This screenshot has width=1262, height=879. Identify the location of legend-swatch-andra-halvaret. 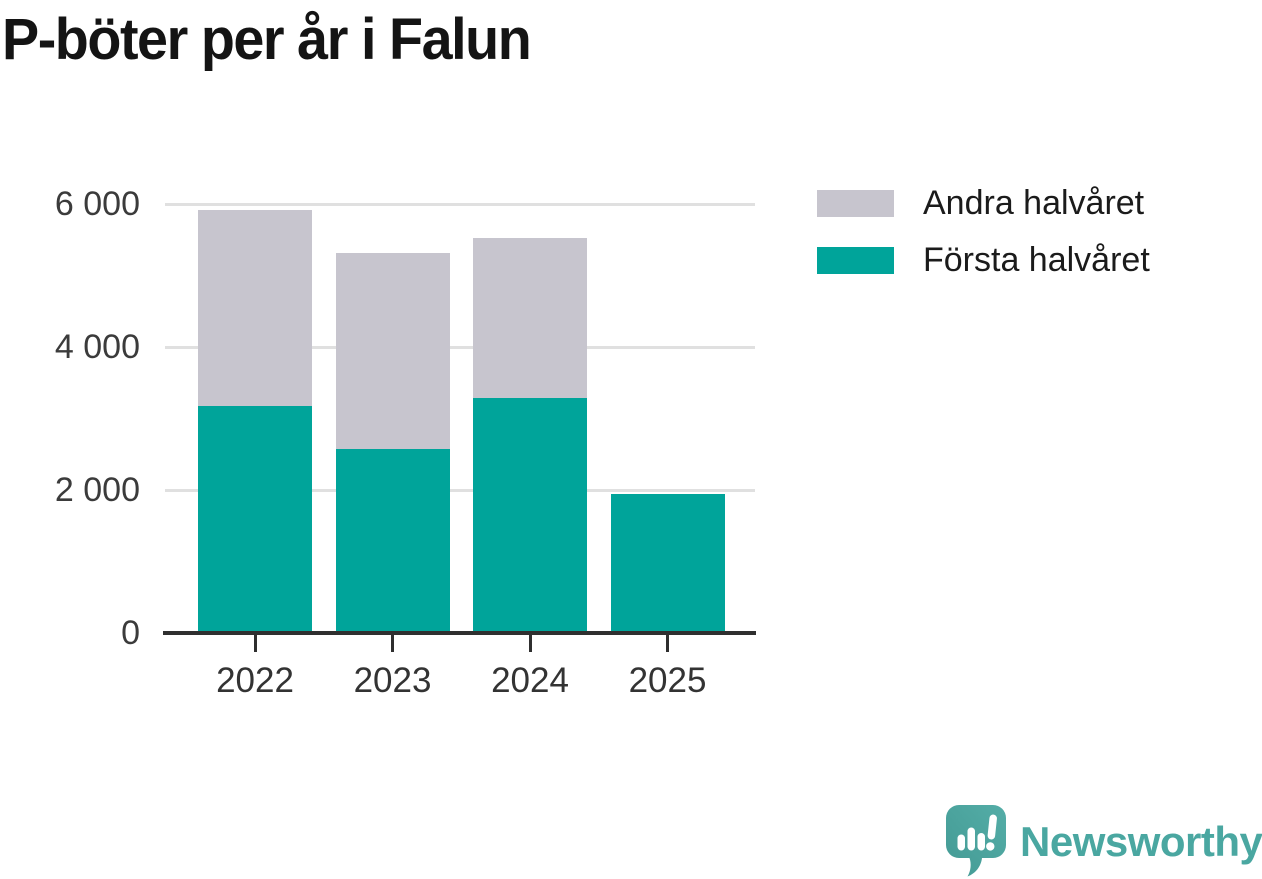
(855, 203).